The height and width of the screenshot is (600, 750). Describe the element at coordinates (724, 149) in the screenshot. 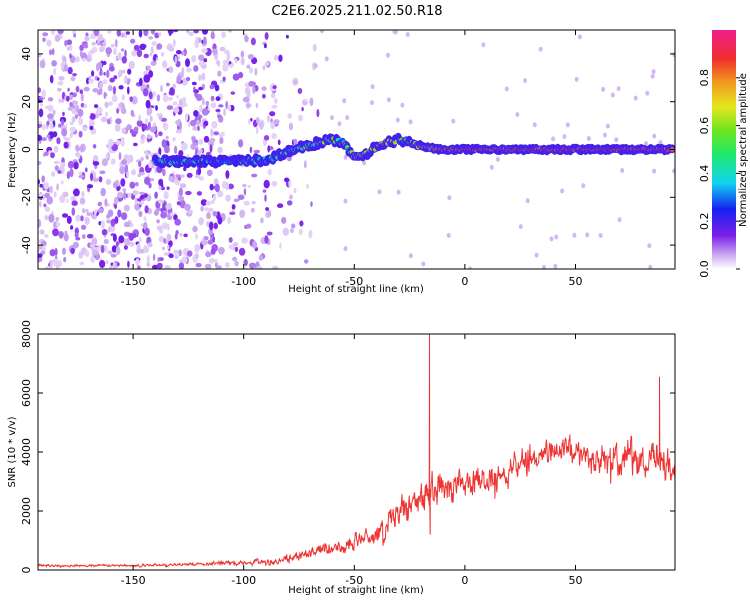

I see `colorbar-gradient` at that location.